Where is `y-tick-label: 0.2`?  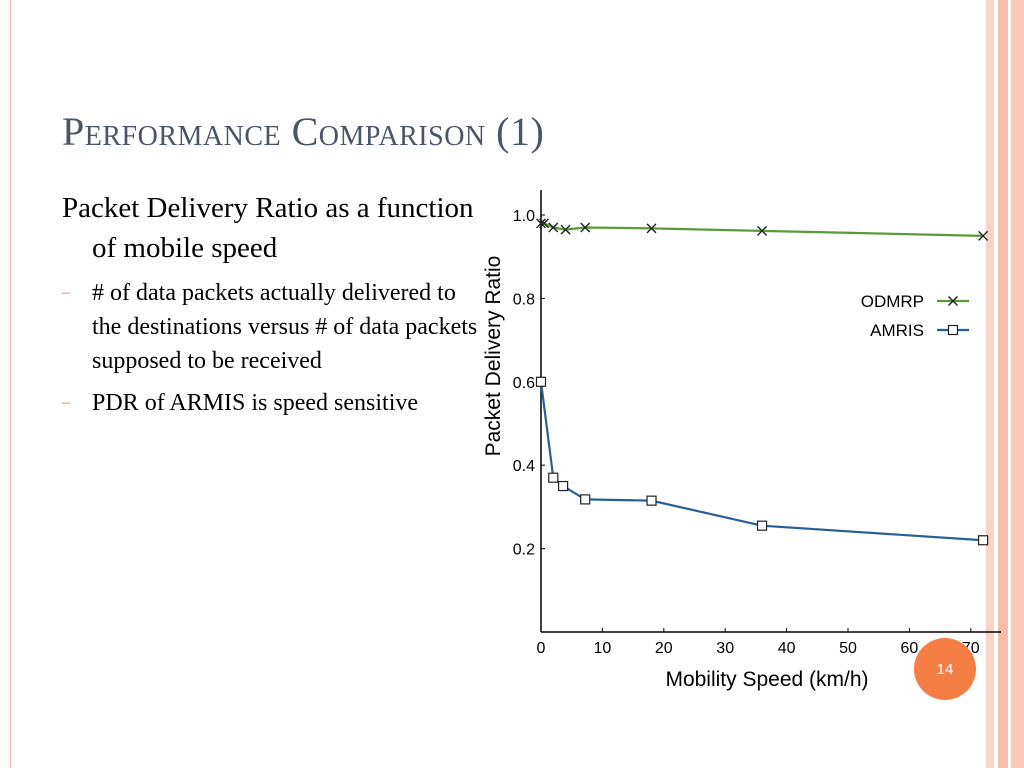
y-tick-label: 0.2 is located at coordinates (524, 550).